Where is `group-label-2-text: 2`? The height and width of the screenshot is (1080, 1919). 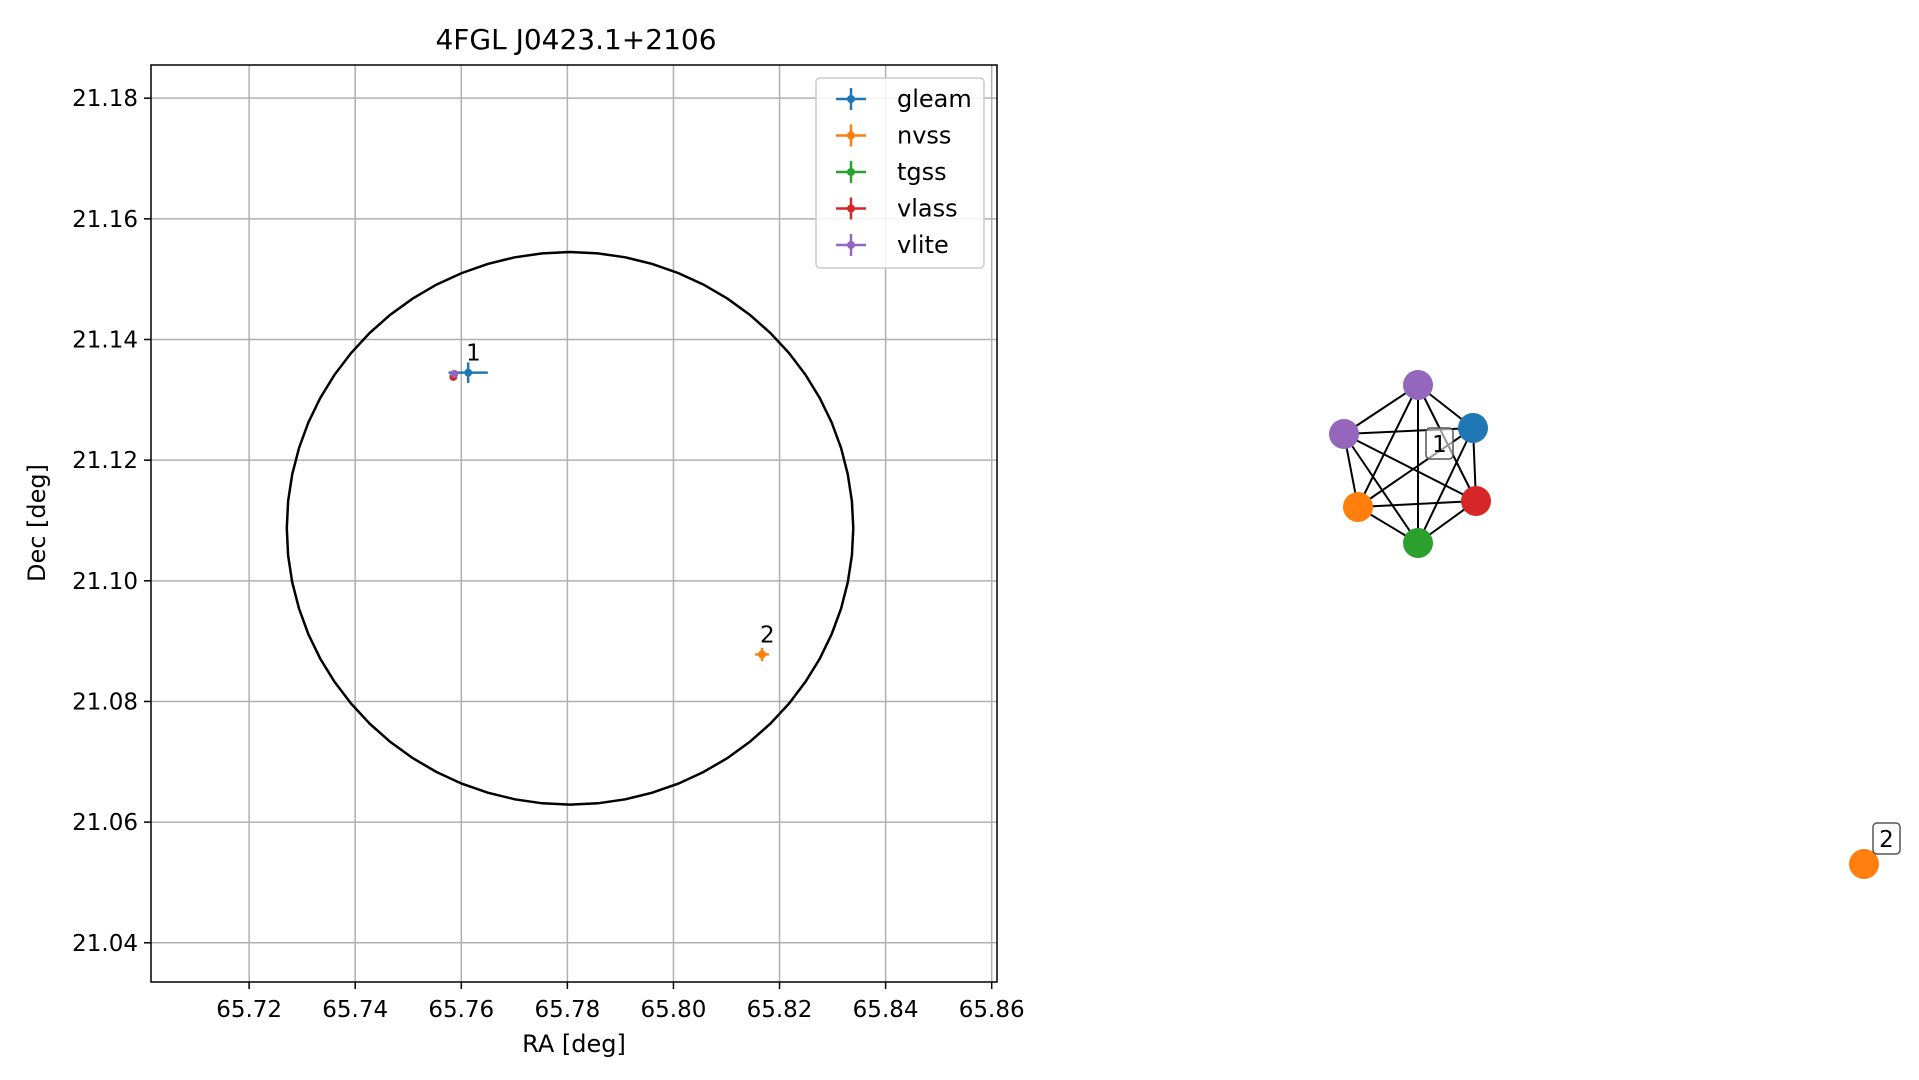
group-label-2-text: 2 is located at coordinates (1886, 840).